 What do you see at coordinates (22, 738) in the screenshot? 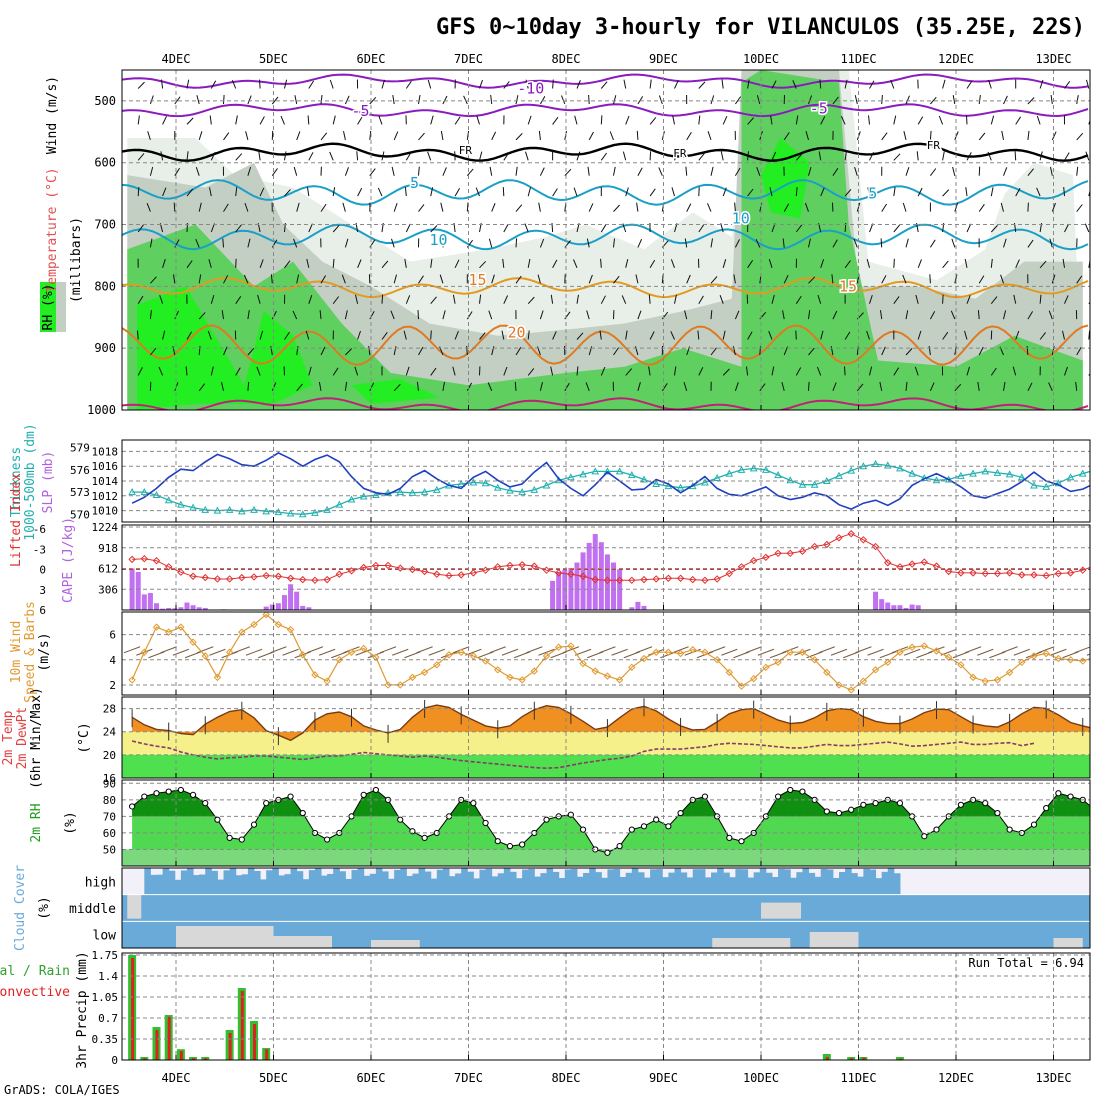
I see `ylabel-temp2m: 2m Temp 2m DewPt (6hr Min/Max)` at bounding box center [22, 738].